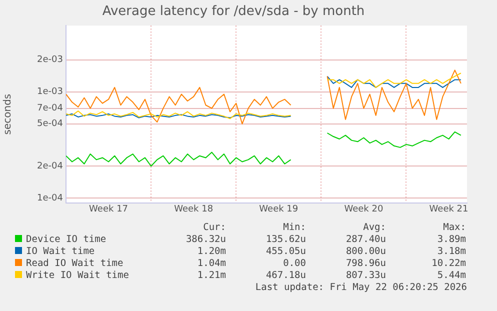  I want to click on text: 1.20m, so click(211, 252).